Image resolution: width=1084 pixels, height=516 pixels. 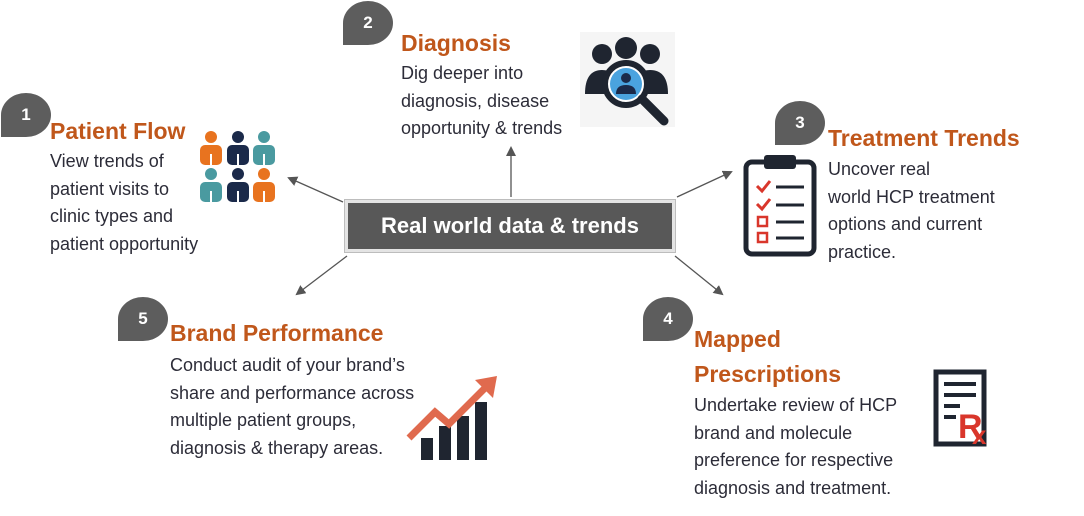 I want to click on checklist-clipboard-icon, so click(x=780, y=206).